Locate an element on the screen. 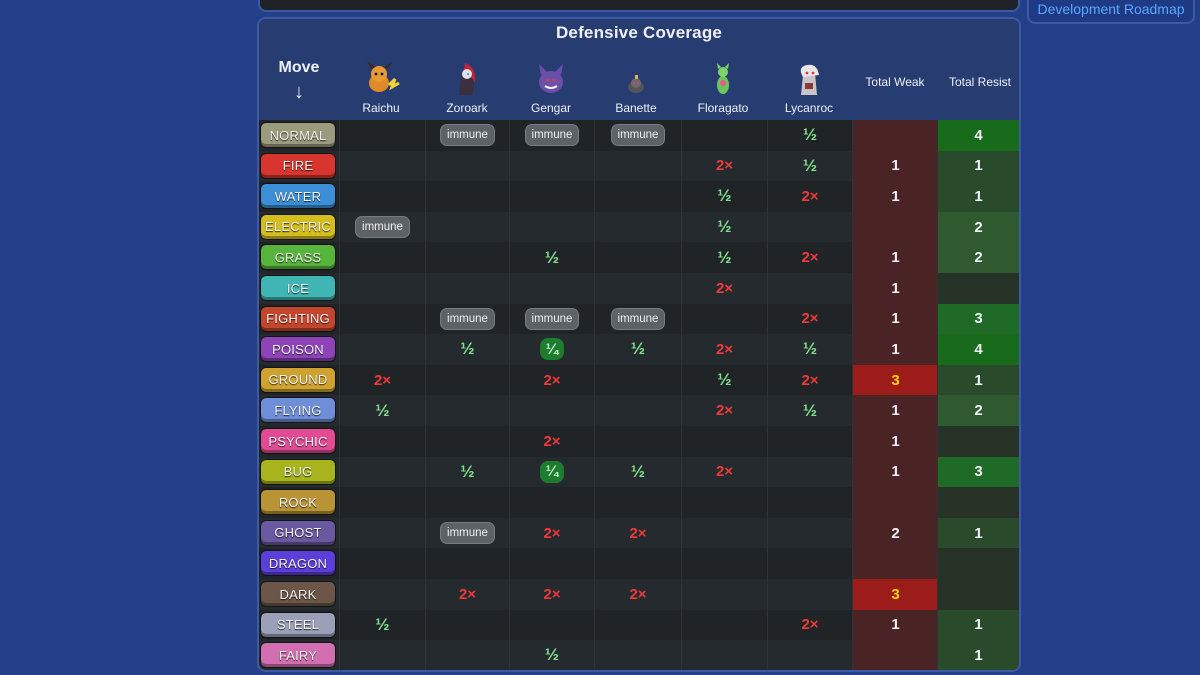 The height and width of the screenshot is (675, 1200). type-badge-fire: FIRE is located at coordinates (298, 165).